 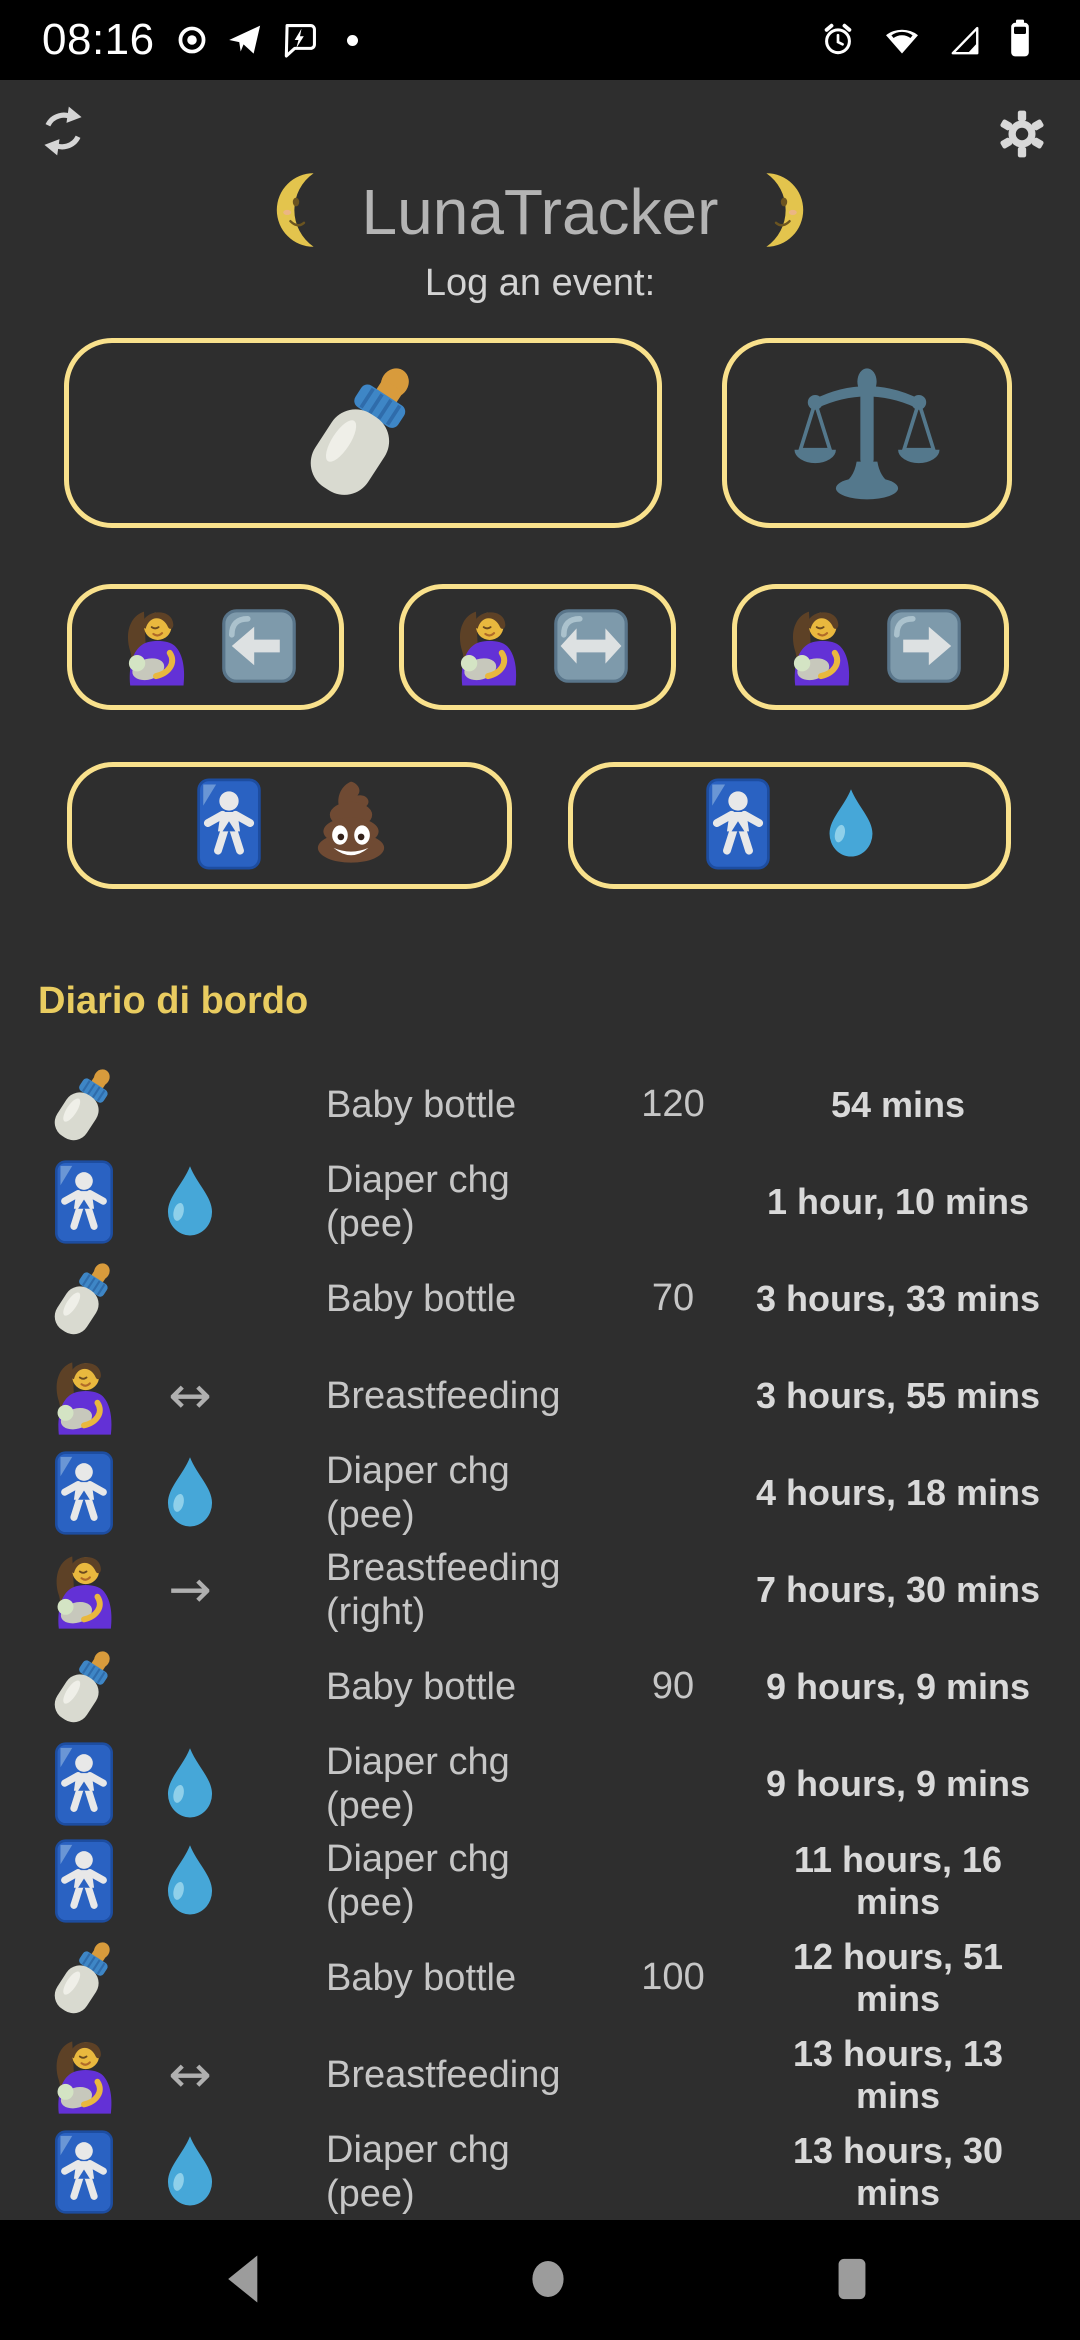 I want to click on wifi-icon, so click(x=902, y=39).